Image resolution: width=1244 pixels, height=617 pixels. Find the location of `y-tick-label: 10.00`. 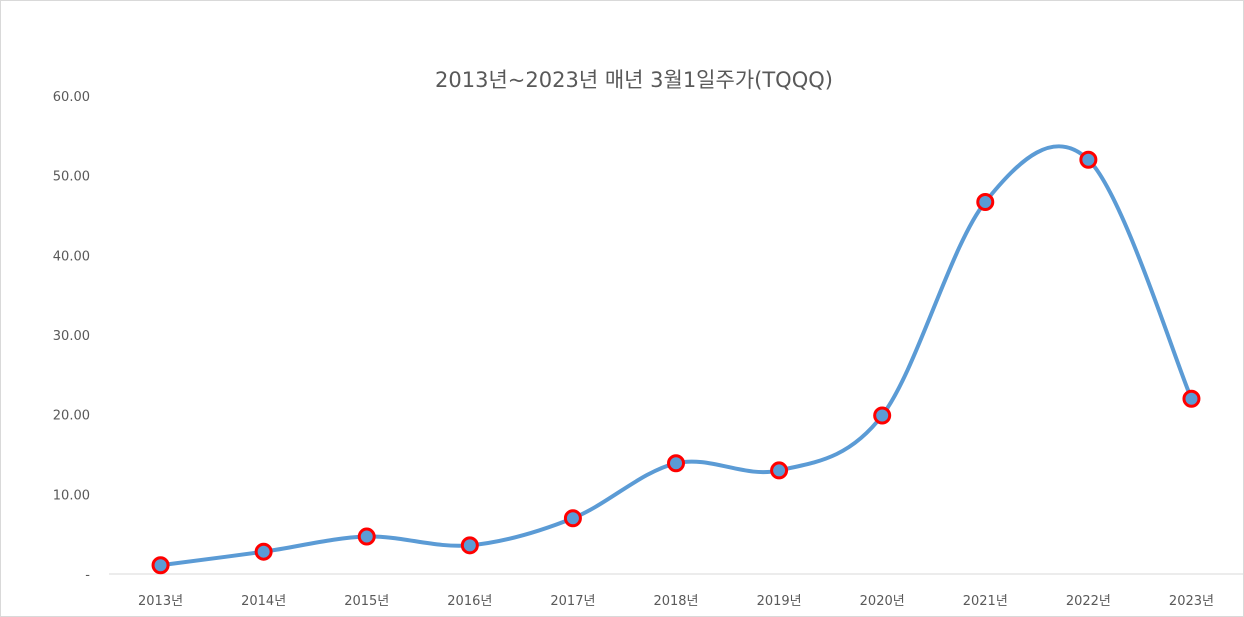

y-tick-label: 10.00 is located at coordinates (71, 495).